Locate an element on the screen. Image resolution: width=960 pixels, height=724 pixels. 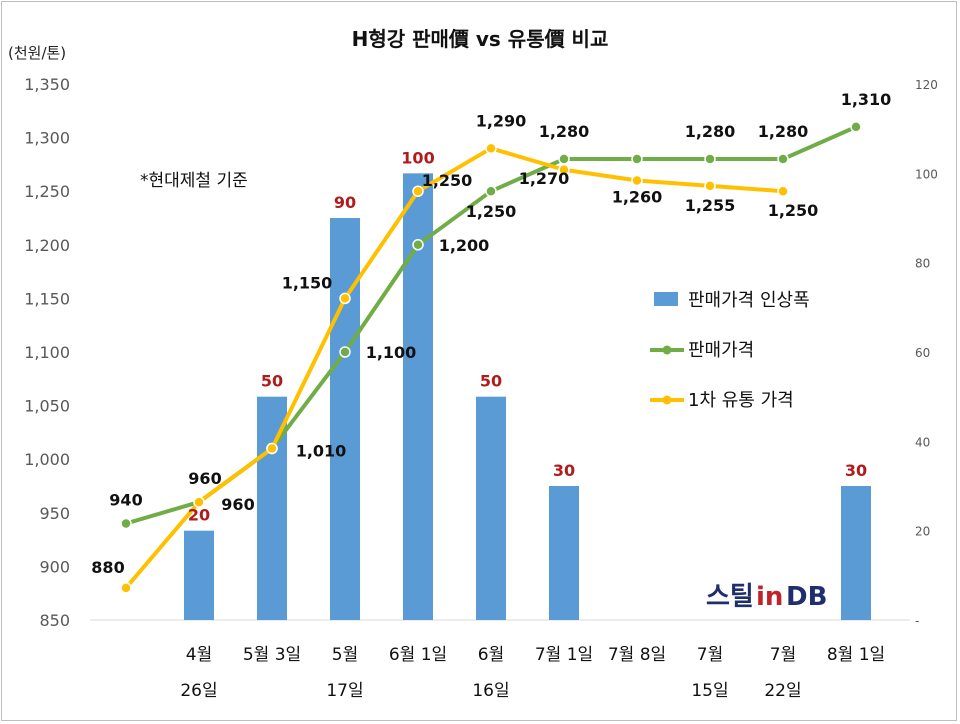
line-value-label: 1,310 is located at coordinates (866, 99).